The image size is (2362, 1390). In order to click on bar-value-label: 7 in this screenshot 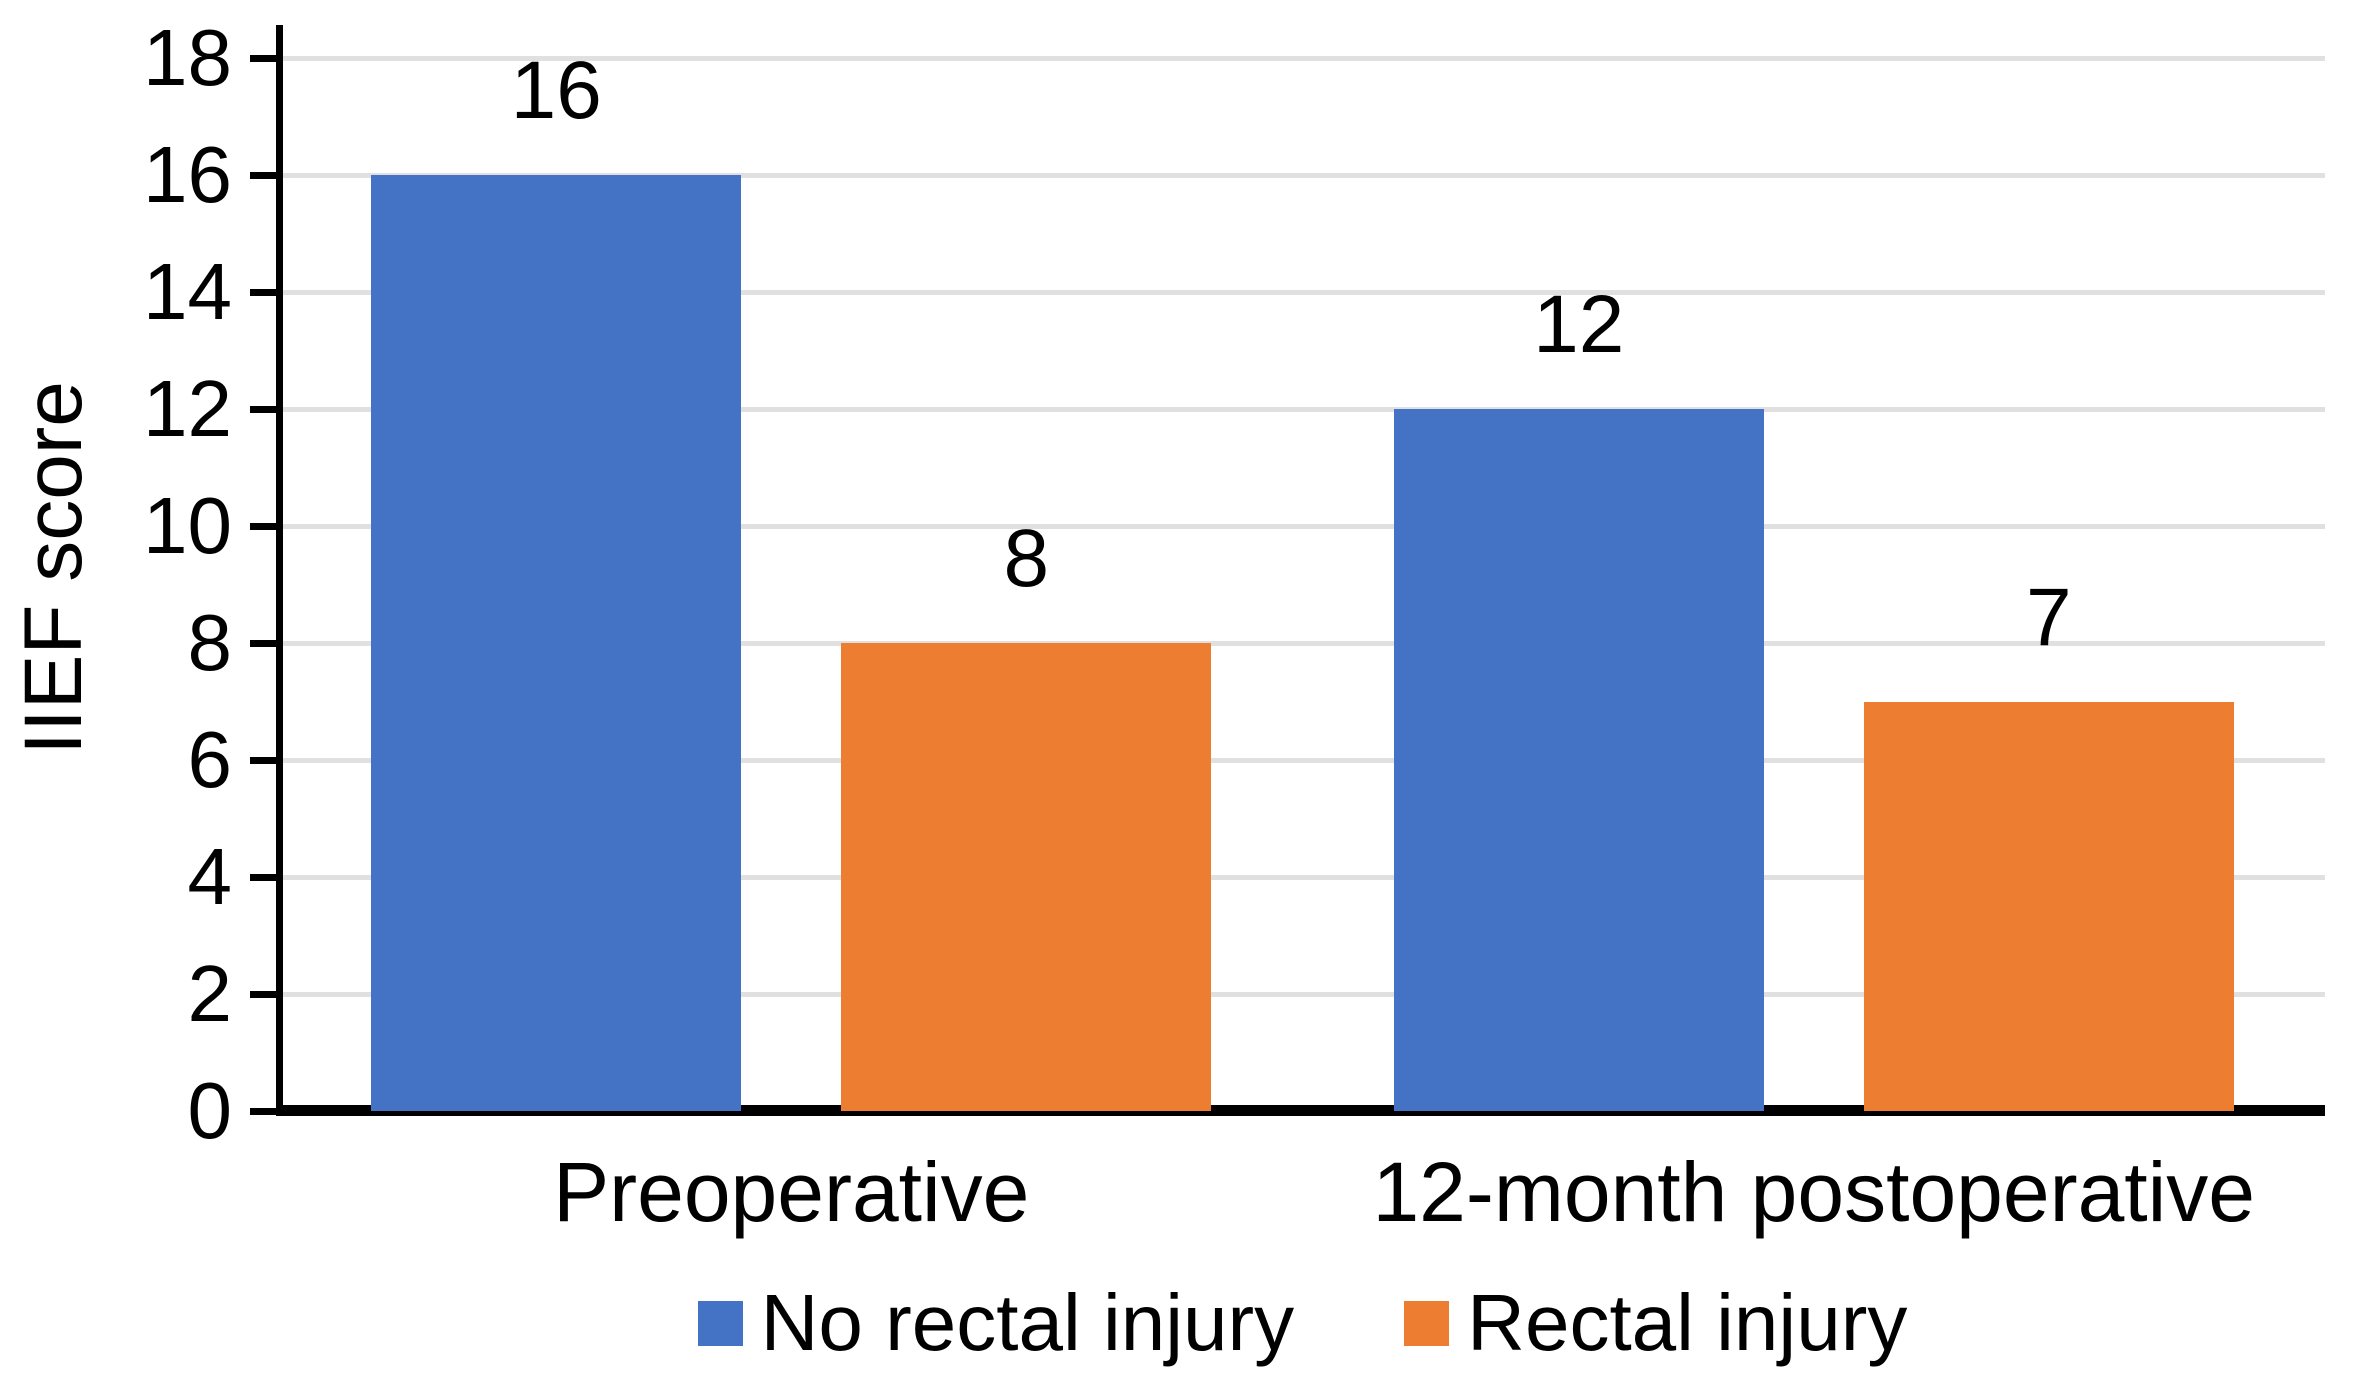, I will do `click(2048, 617)`.